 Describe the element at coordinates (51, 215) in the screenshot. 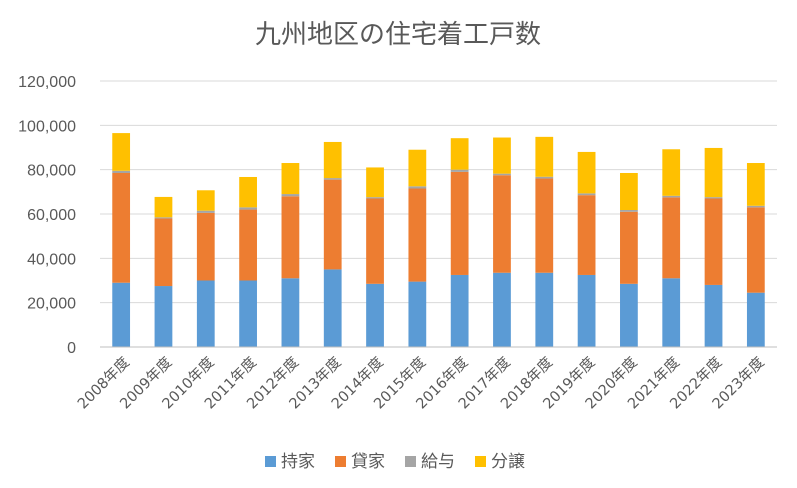

I see `y-tick-label: 60,000` at that location.